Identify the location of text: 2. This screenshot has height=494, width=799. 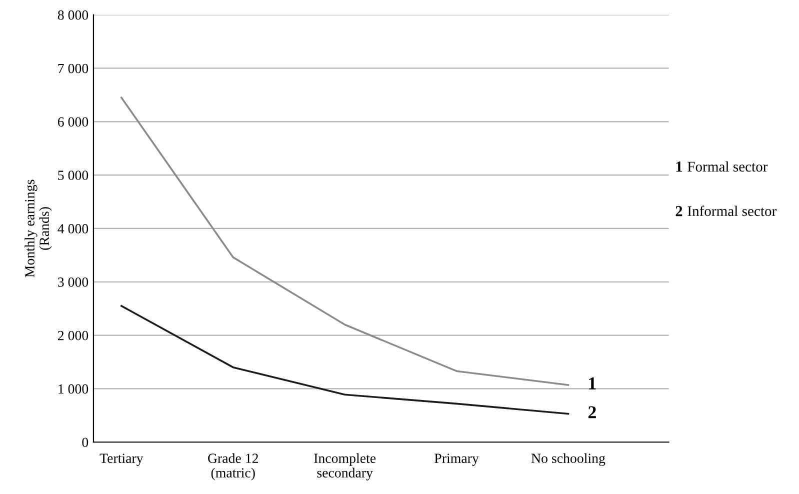
(679, 211).